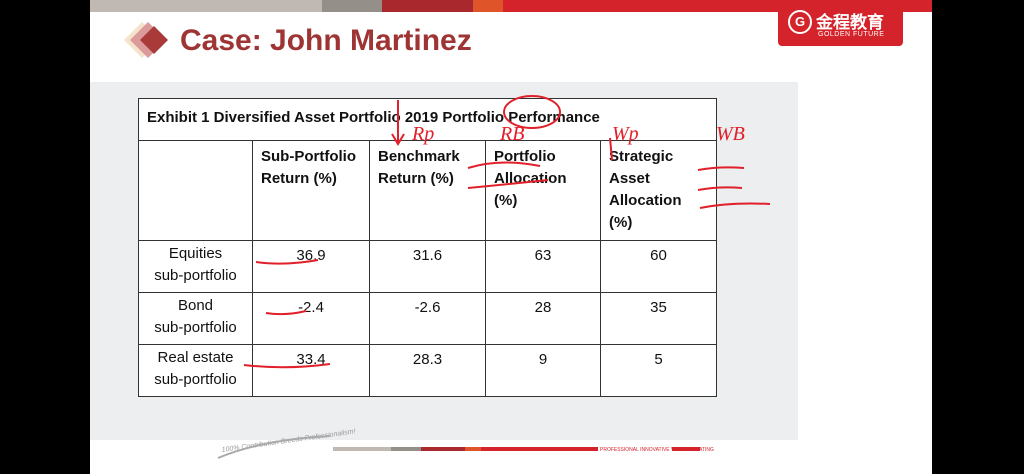 The width and height of the screenshot is (1024, 474). I want to click on cell: -2.6, so click(427, 318).